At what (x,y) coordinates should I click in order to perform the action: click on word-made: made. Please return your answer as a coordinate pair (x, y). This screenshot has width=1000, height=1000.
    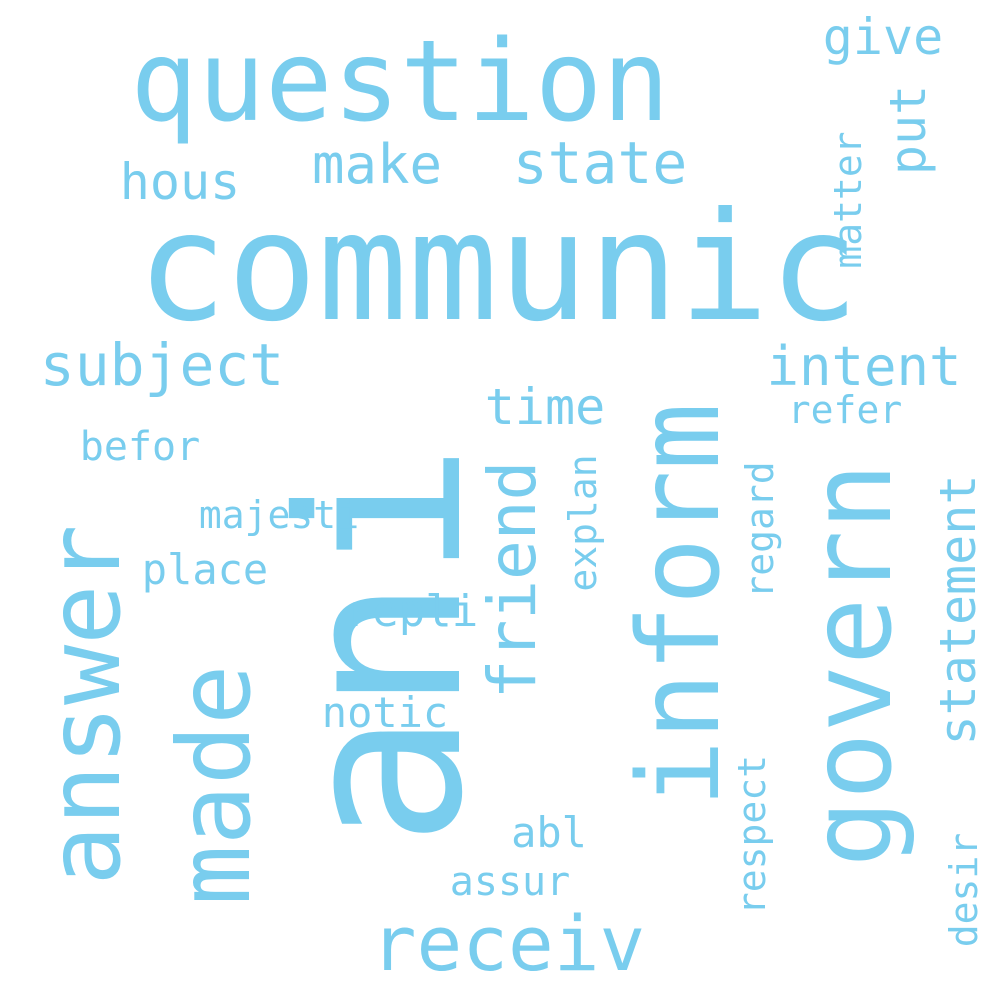
    Looking at the image, I should click on (214, 785).